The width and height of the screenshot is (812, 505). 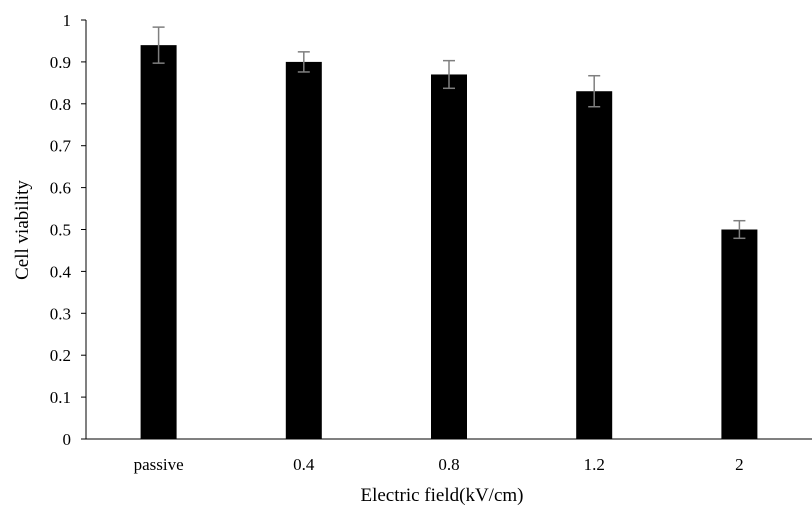 I want to click on y-tick-label-2: 0.2, so click(x=60, y=355).